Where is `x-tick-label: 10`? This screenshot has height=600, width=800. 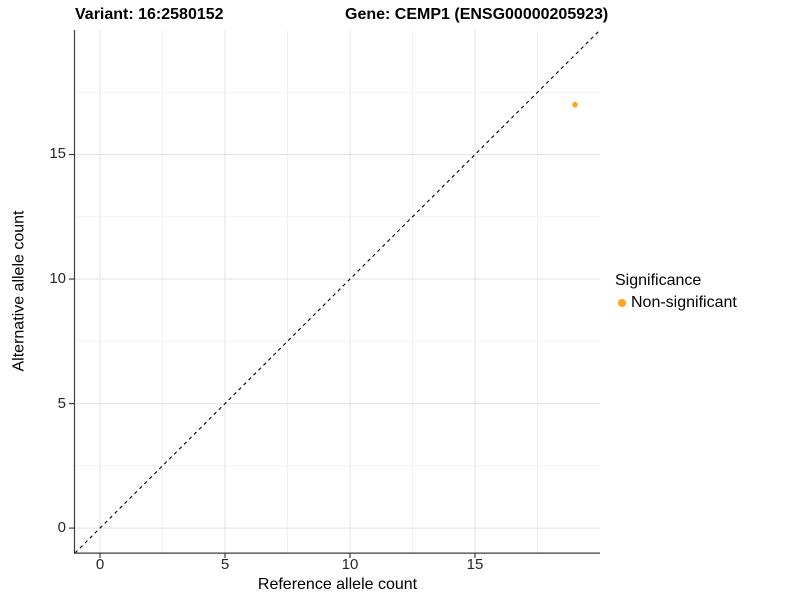 x-tick-label: 10 is located at coordinates (350, 564).